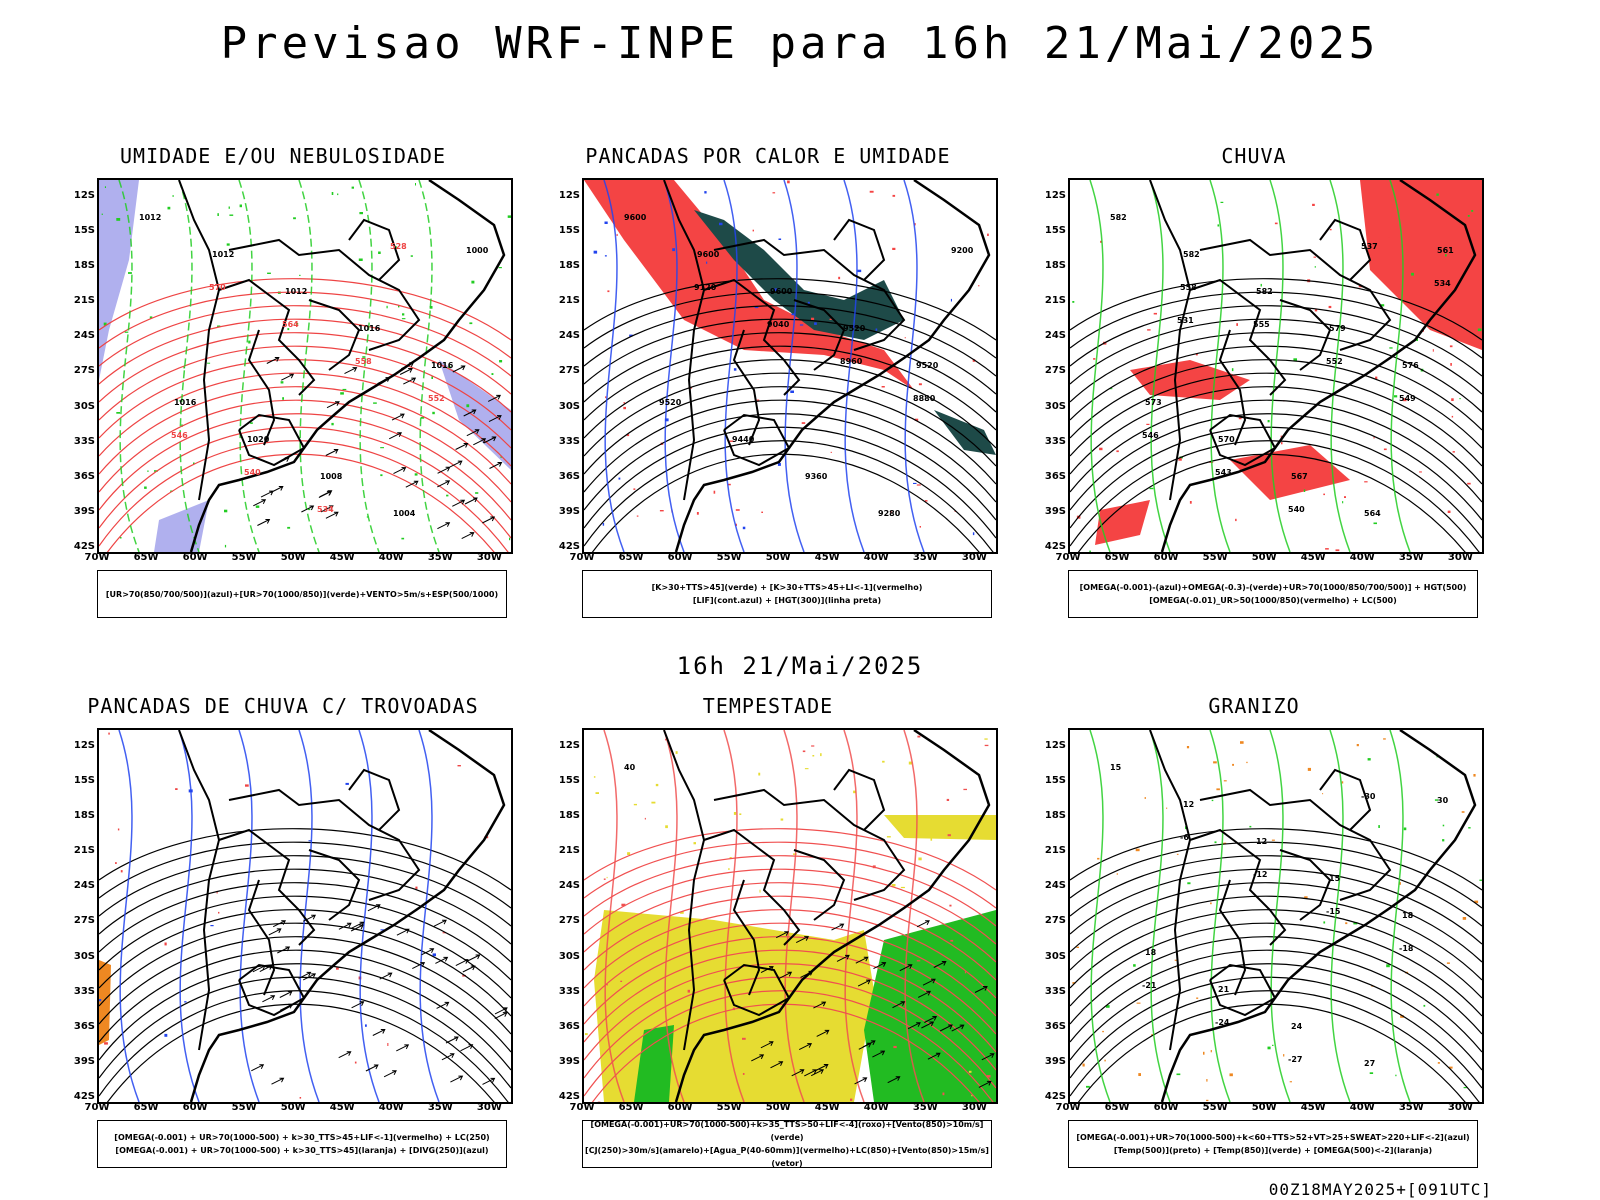 Image resolution: width=1600 pixels, height=1200 pixels. Describe the element at coordinates (283, 706) in the screenshot. I see `panel-title: PANCADAS DE CHUVA C/ TROVOADAS` at that location.